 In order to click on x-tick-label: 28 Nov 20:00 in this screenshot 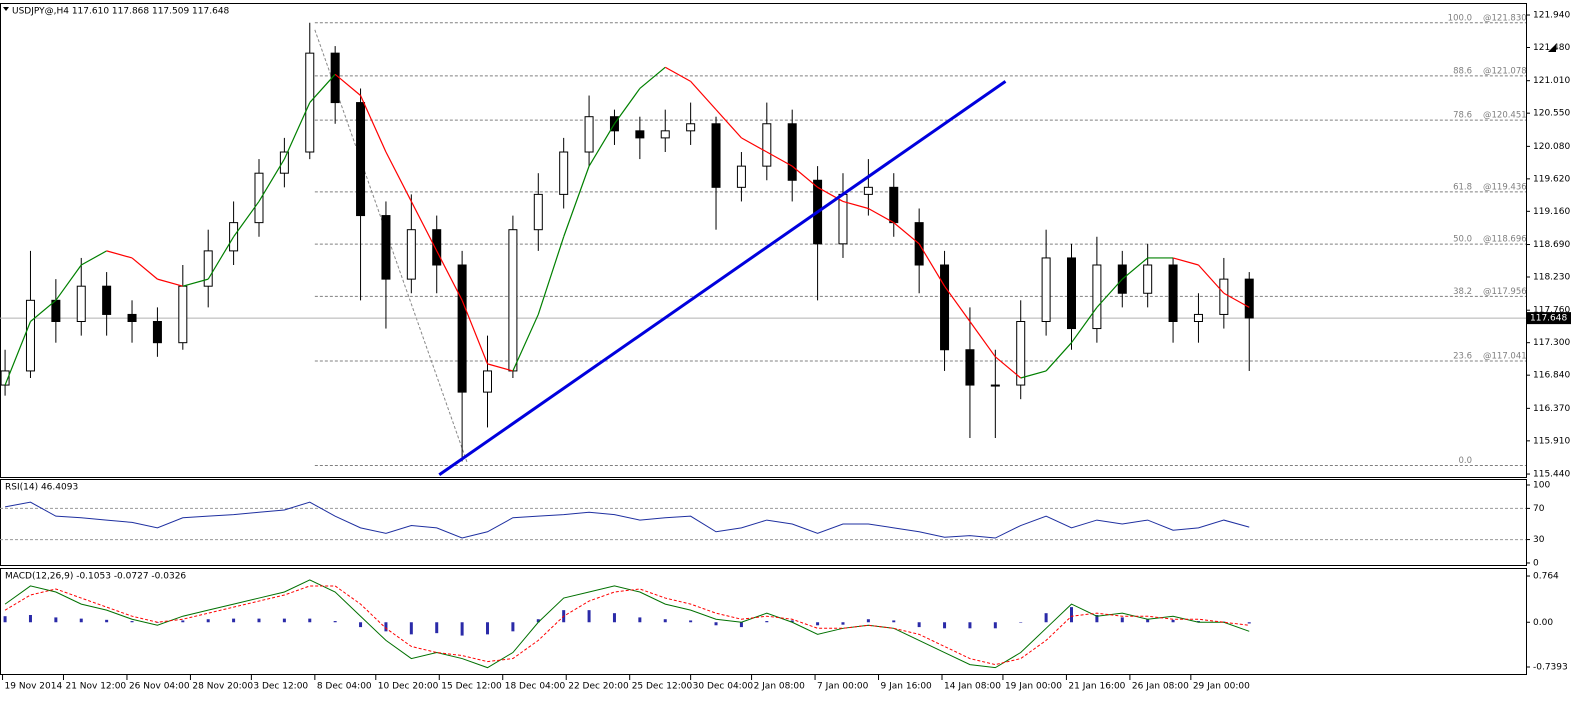, I will do `click(222, 687)`.